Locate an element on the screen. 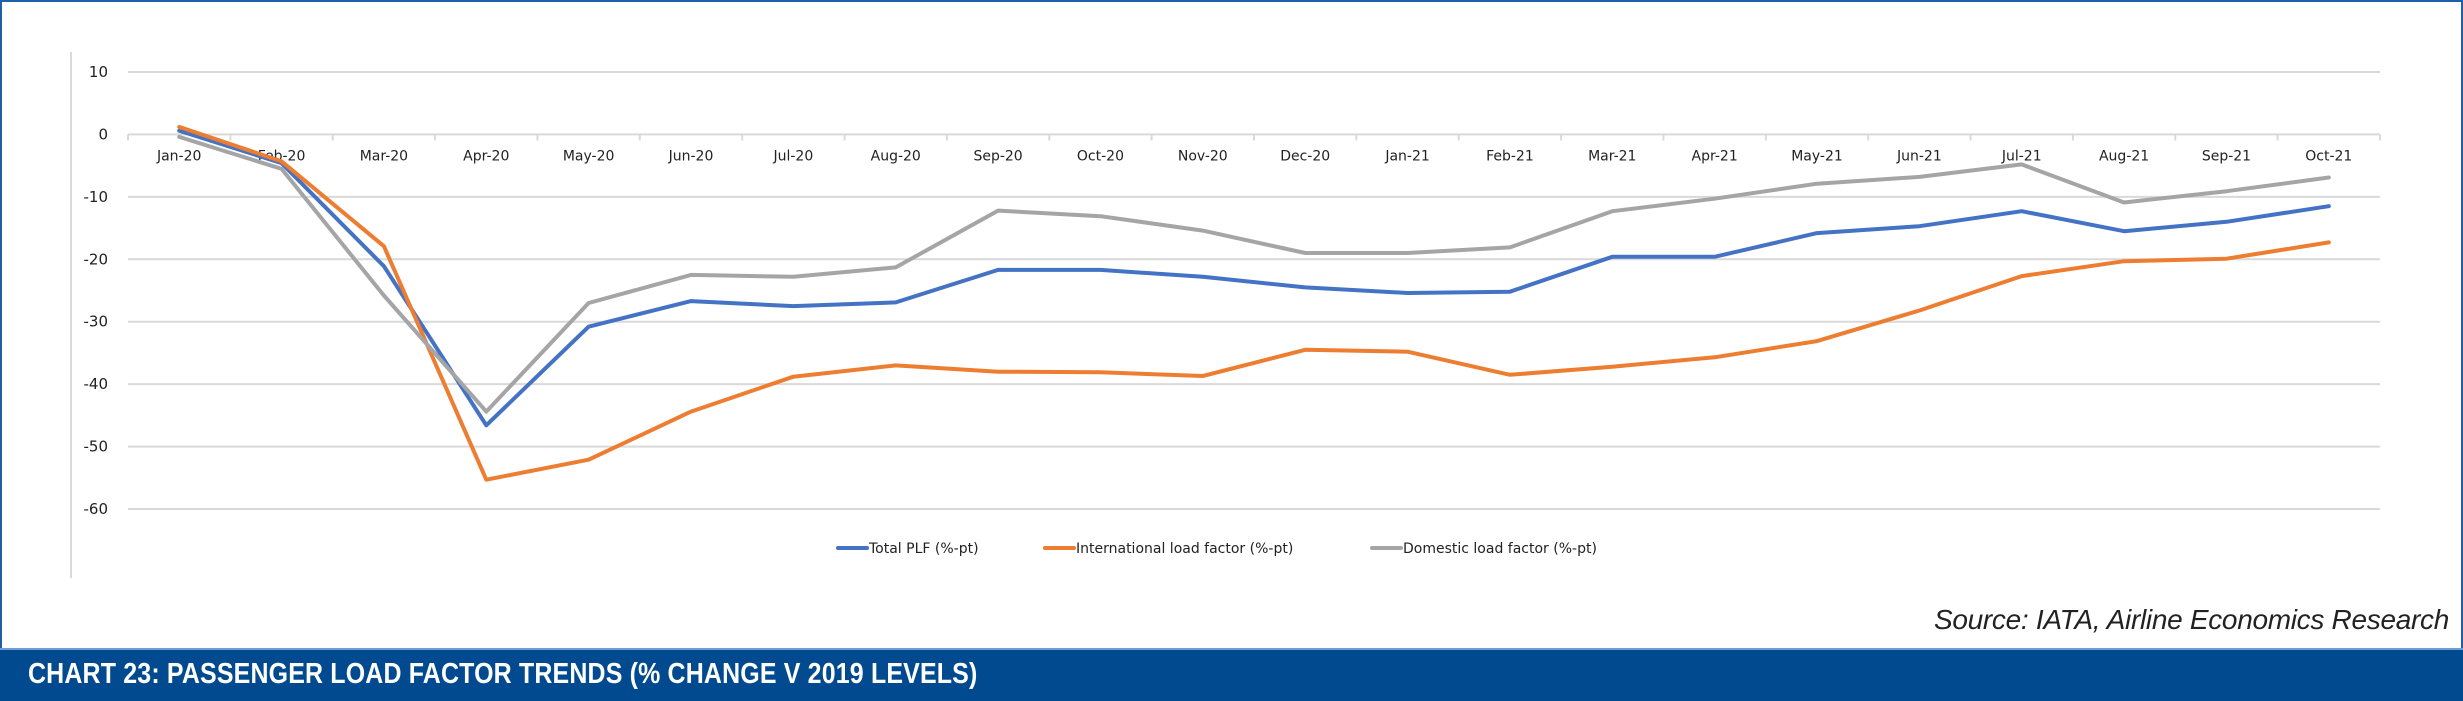 The image size is (2463, 701). y-tick-label: -20 is located at coordinates (96, 259).